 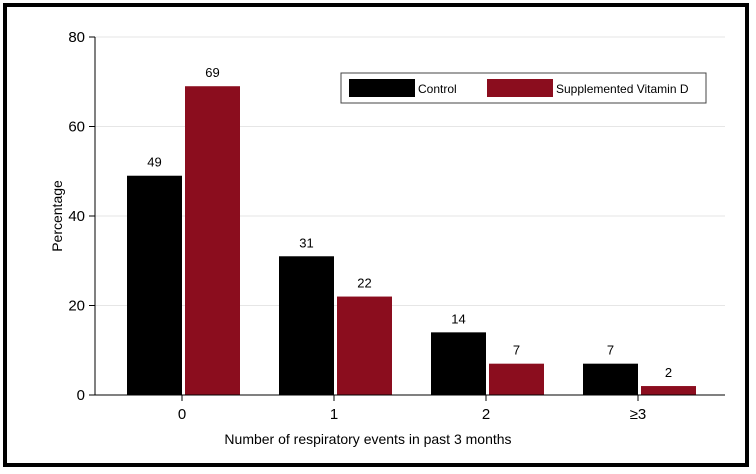 I want to click on y-ticks: 0 20 40 60 80, so click(x=81, y=216).